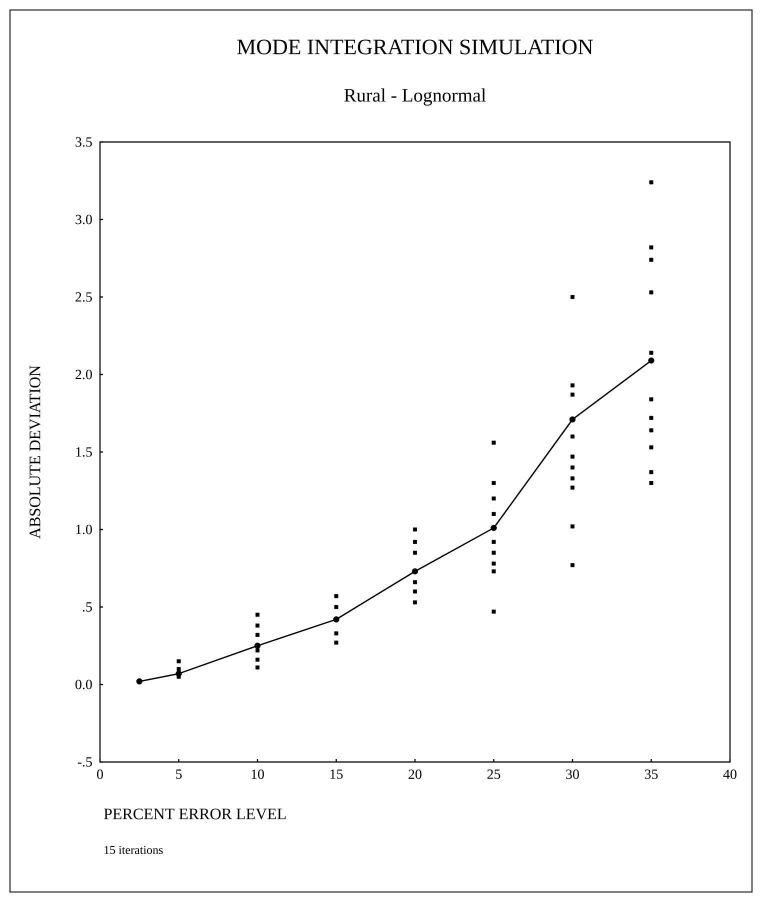 The height and width of the screenshot is (902, 762). Describe the element at coordinates (195, 814) in the screenshot. I see `x-axis-title: PERCENT ERROR LEVEL` at that location.